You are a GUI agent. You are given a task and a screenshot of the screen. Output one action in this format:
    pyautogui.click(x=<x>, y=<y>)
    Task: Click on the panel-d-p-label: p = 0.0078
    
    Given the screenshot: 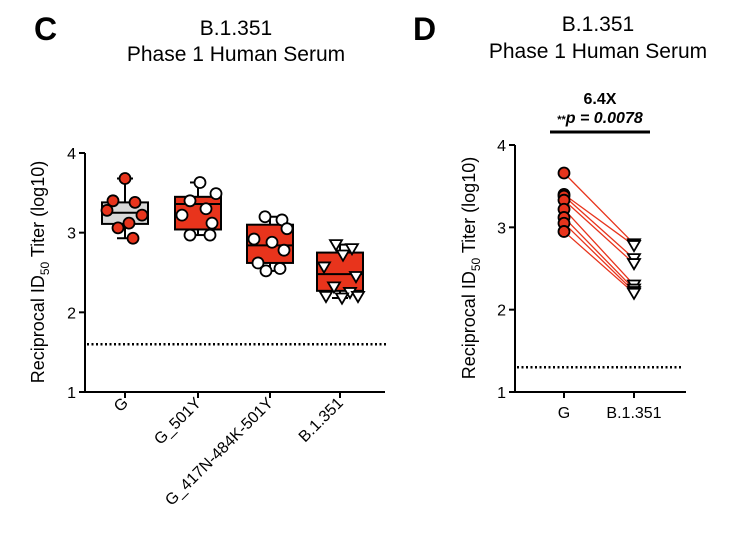 What is the action you would take?
    pyautogui.click(x=604, y=118)
    